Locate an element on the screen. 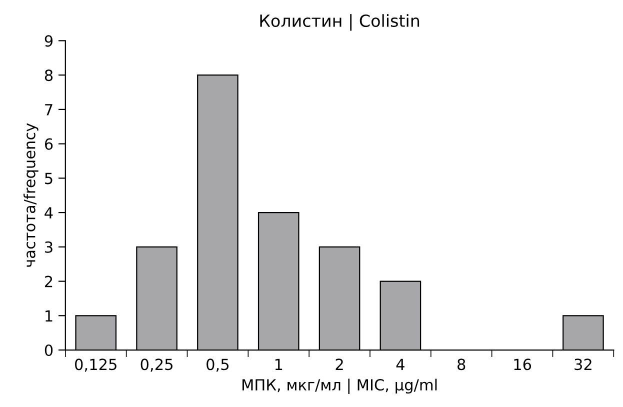 This screenshot has width=623, height=407. y-tick-label: 6 is located at coordinates (48, 144).